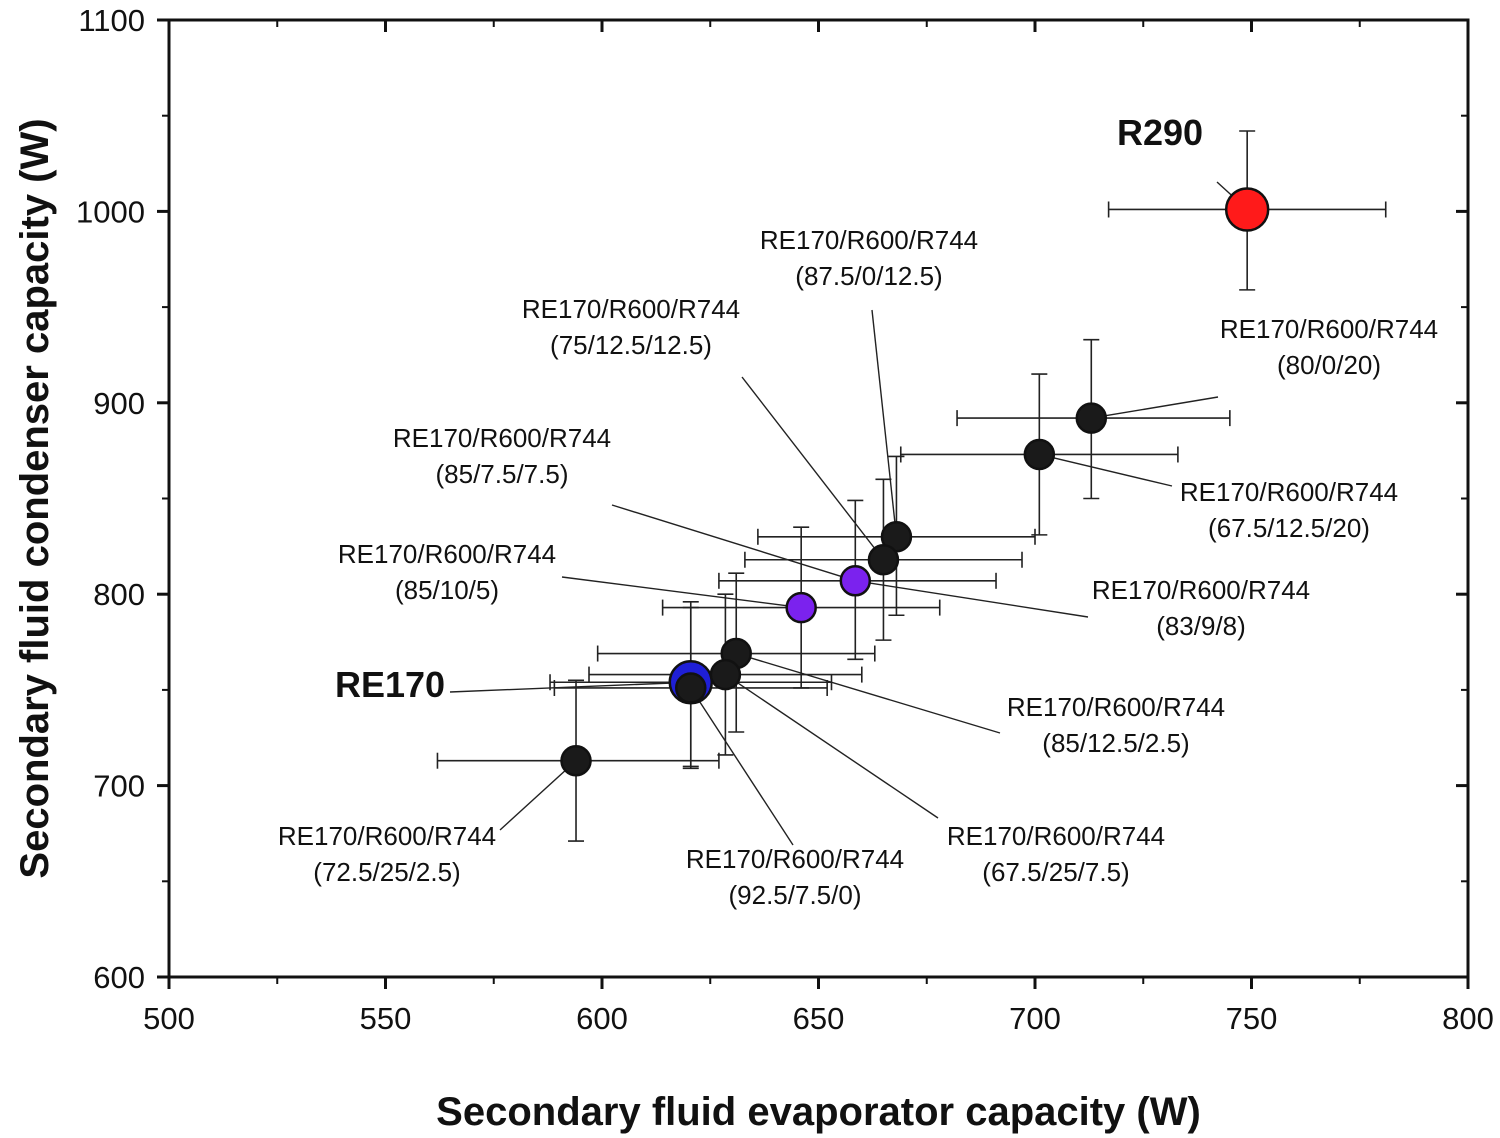 The width and height of the screenshot is (1500, 1138). I want to click on label-m_87_5_0_12_5: (87.5/0/12.5), so click(868, 276).